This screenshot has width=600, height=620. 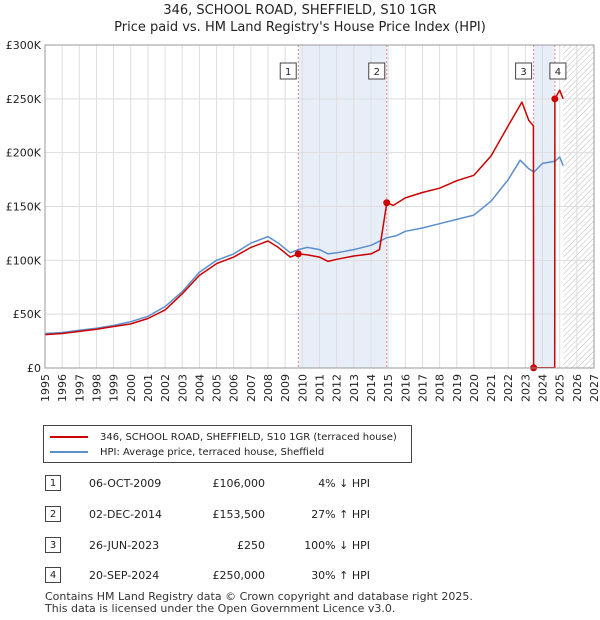 I want to click on transaction-date: 26-JUN-2023, so click(x=124, y=545).